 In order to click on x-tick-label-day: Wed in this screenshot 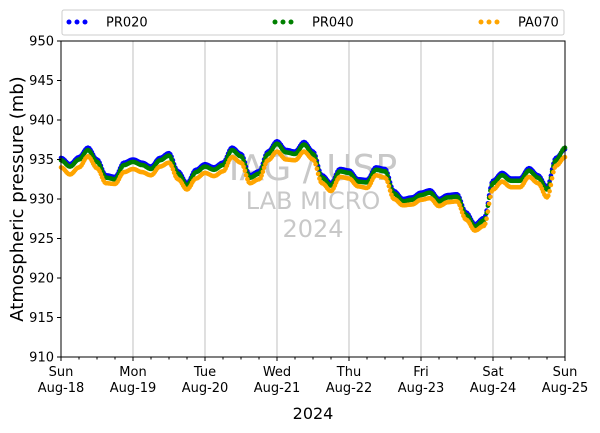, I will do `click(277, 372)`.